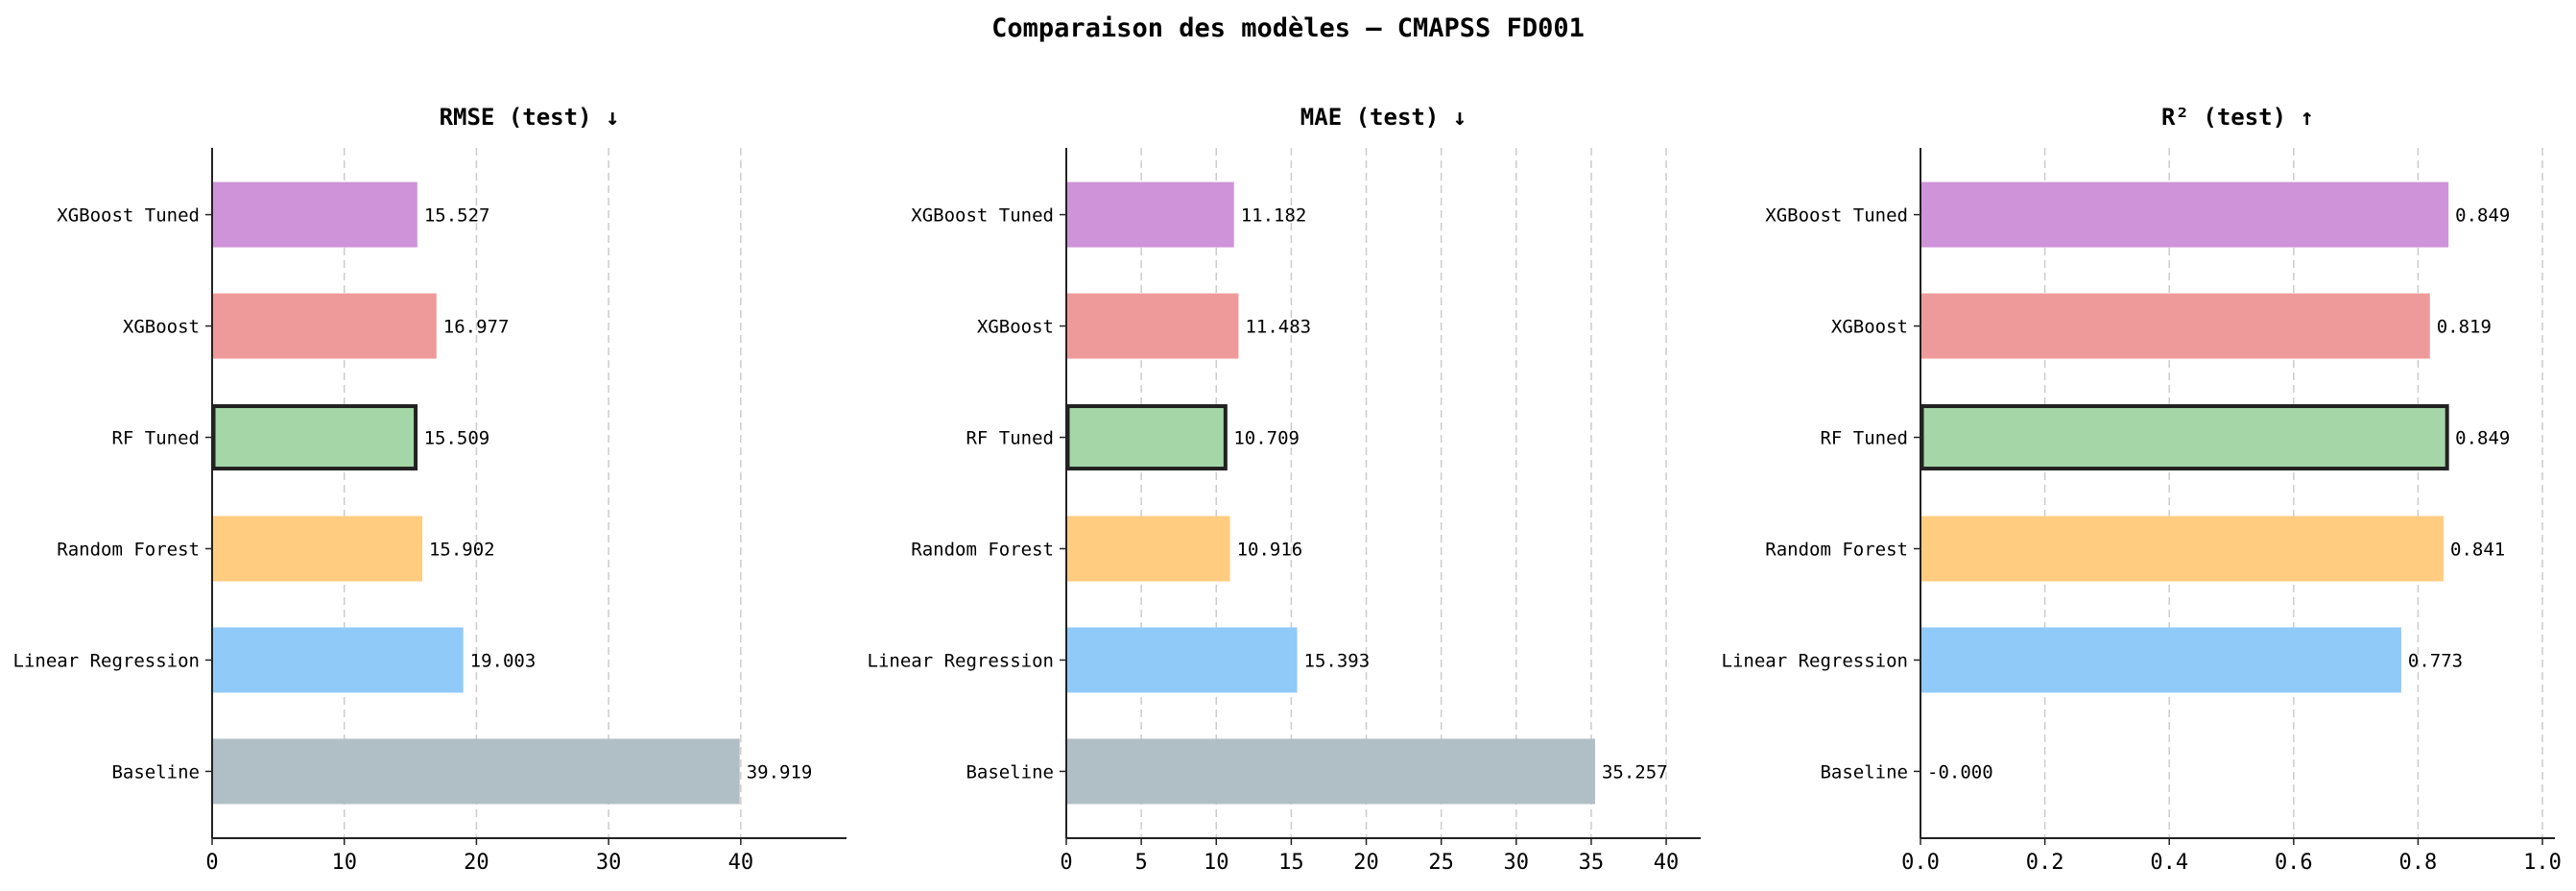 This screenshot has height=891, width=2576. What do you see at coordinates (1278, 327) in the screenshot?
I see `bar-value-label: 11.483` at bounding box center [1278, 327].